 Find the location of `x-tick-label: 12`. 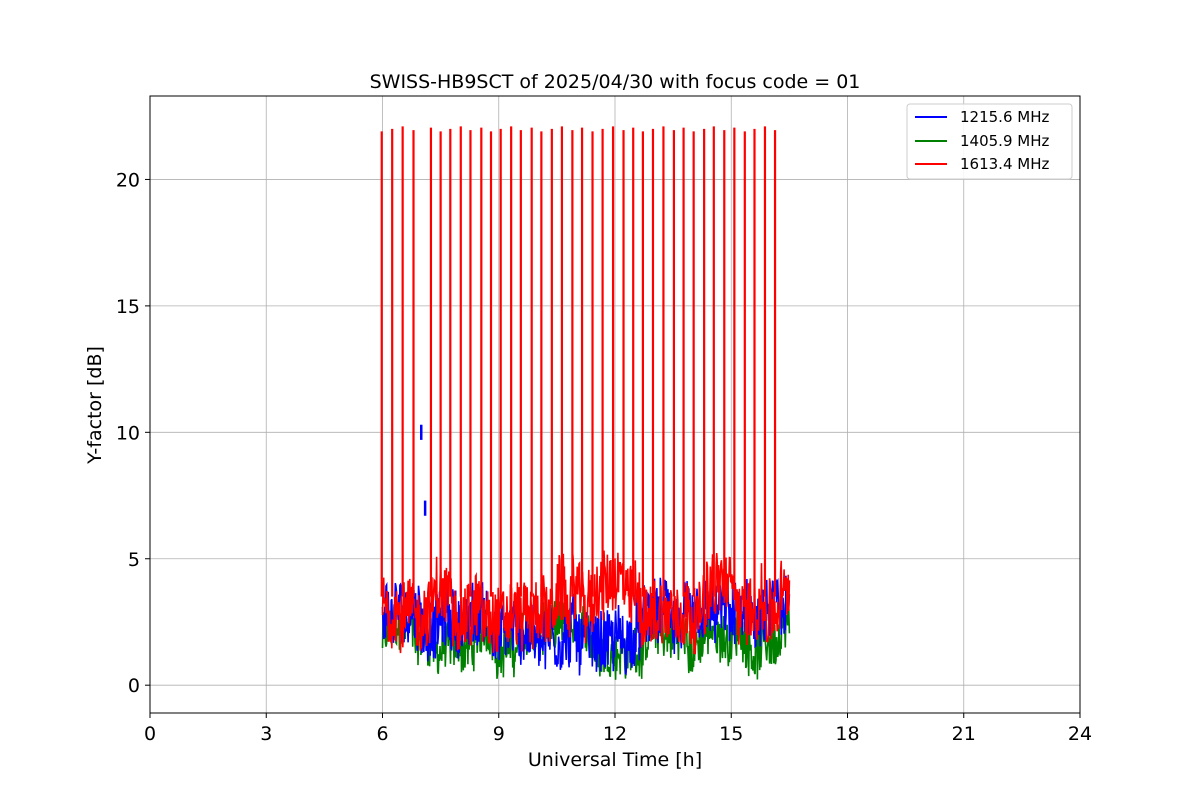

x-tick-label: 12 is located at coordinates (615, 734).